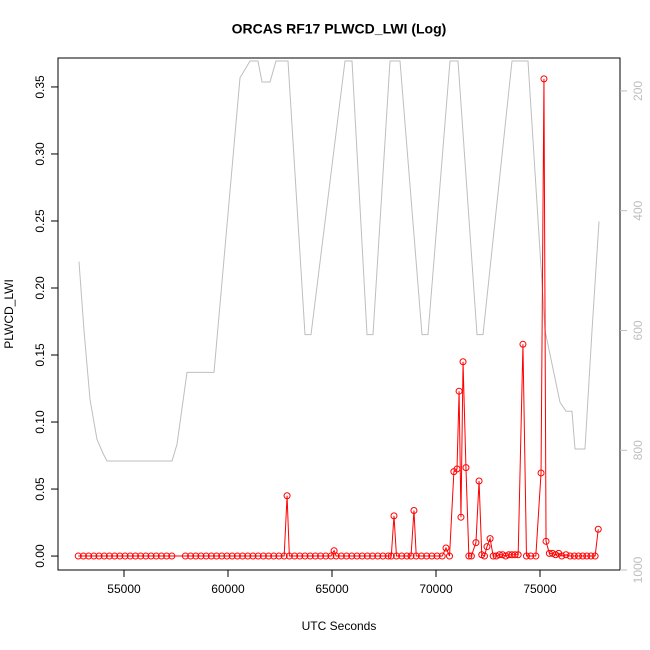 The width and height of the screenshot is (650, 650). I want to click on y-tick-label: 0.25, so click(40, 221).